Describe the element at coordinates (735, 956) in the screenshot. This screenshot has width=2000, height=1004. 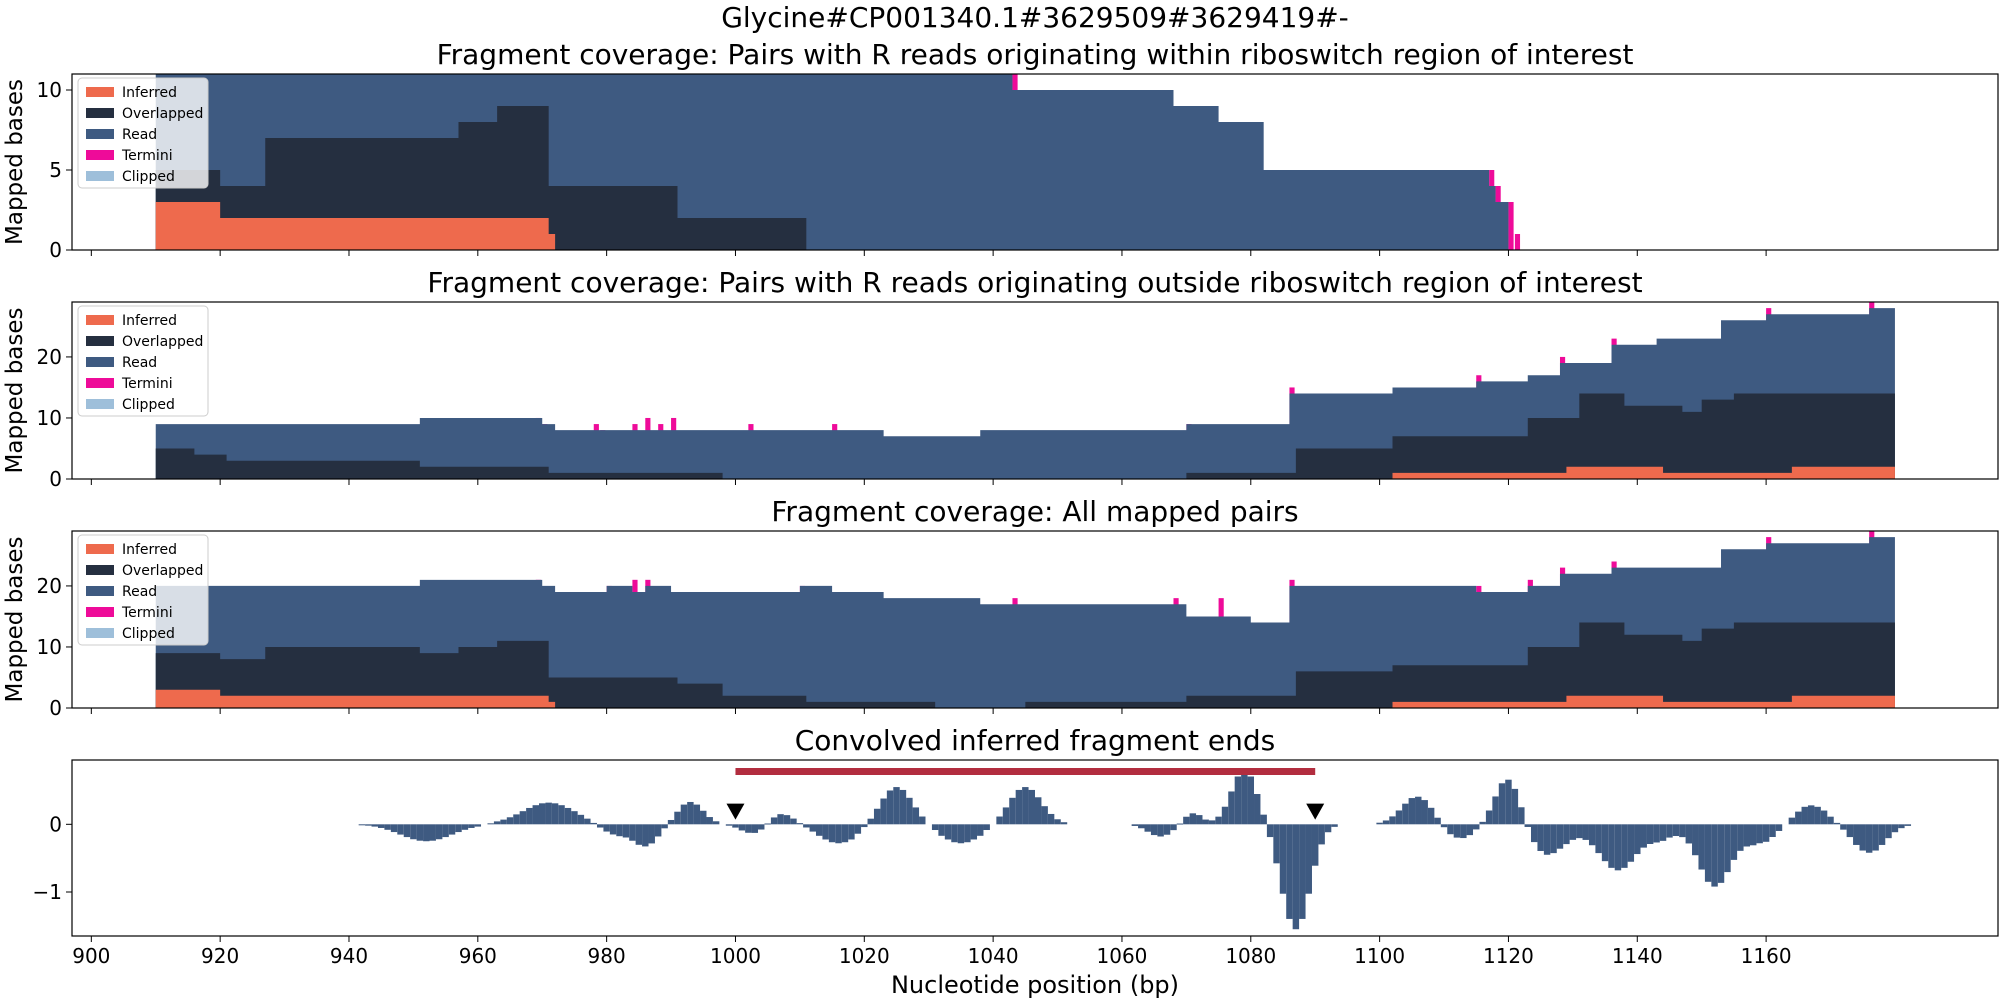
I see `x-tick-label: 1000` at that location.